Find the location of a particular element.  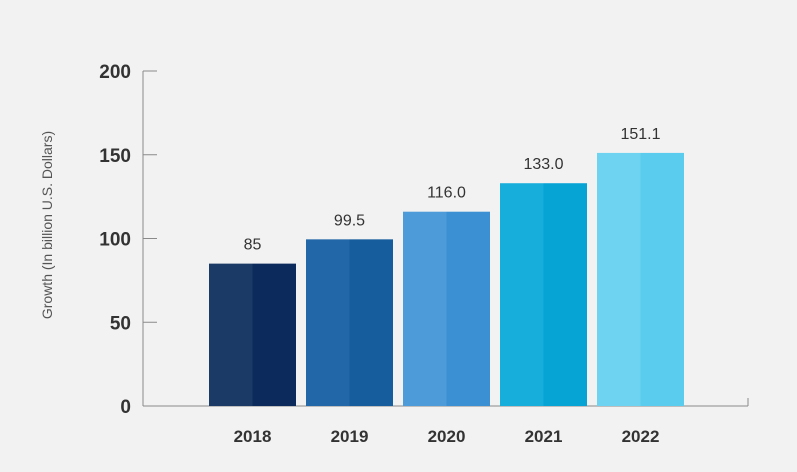

data-label-2022: 151.1 is located at coordinates (640, 134).